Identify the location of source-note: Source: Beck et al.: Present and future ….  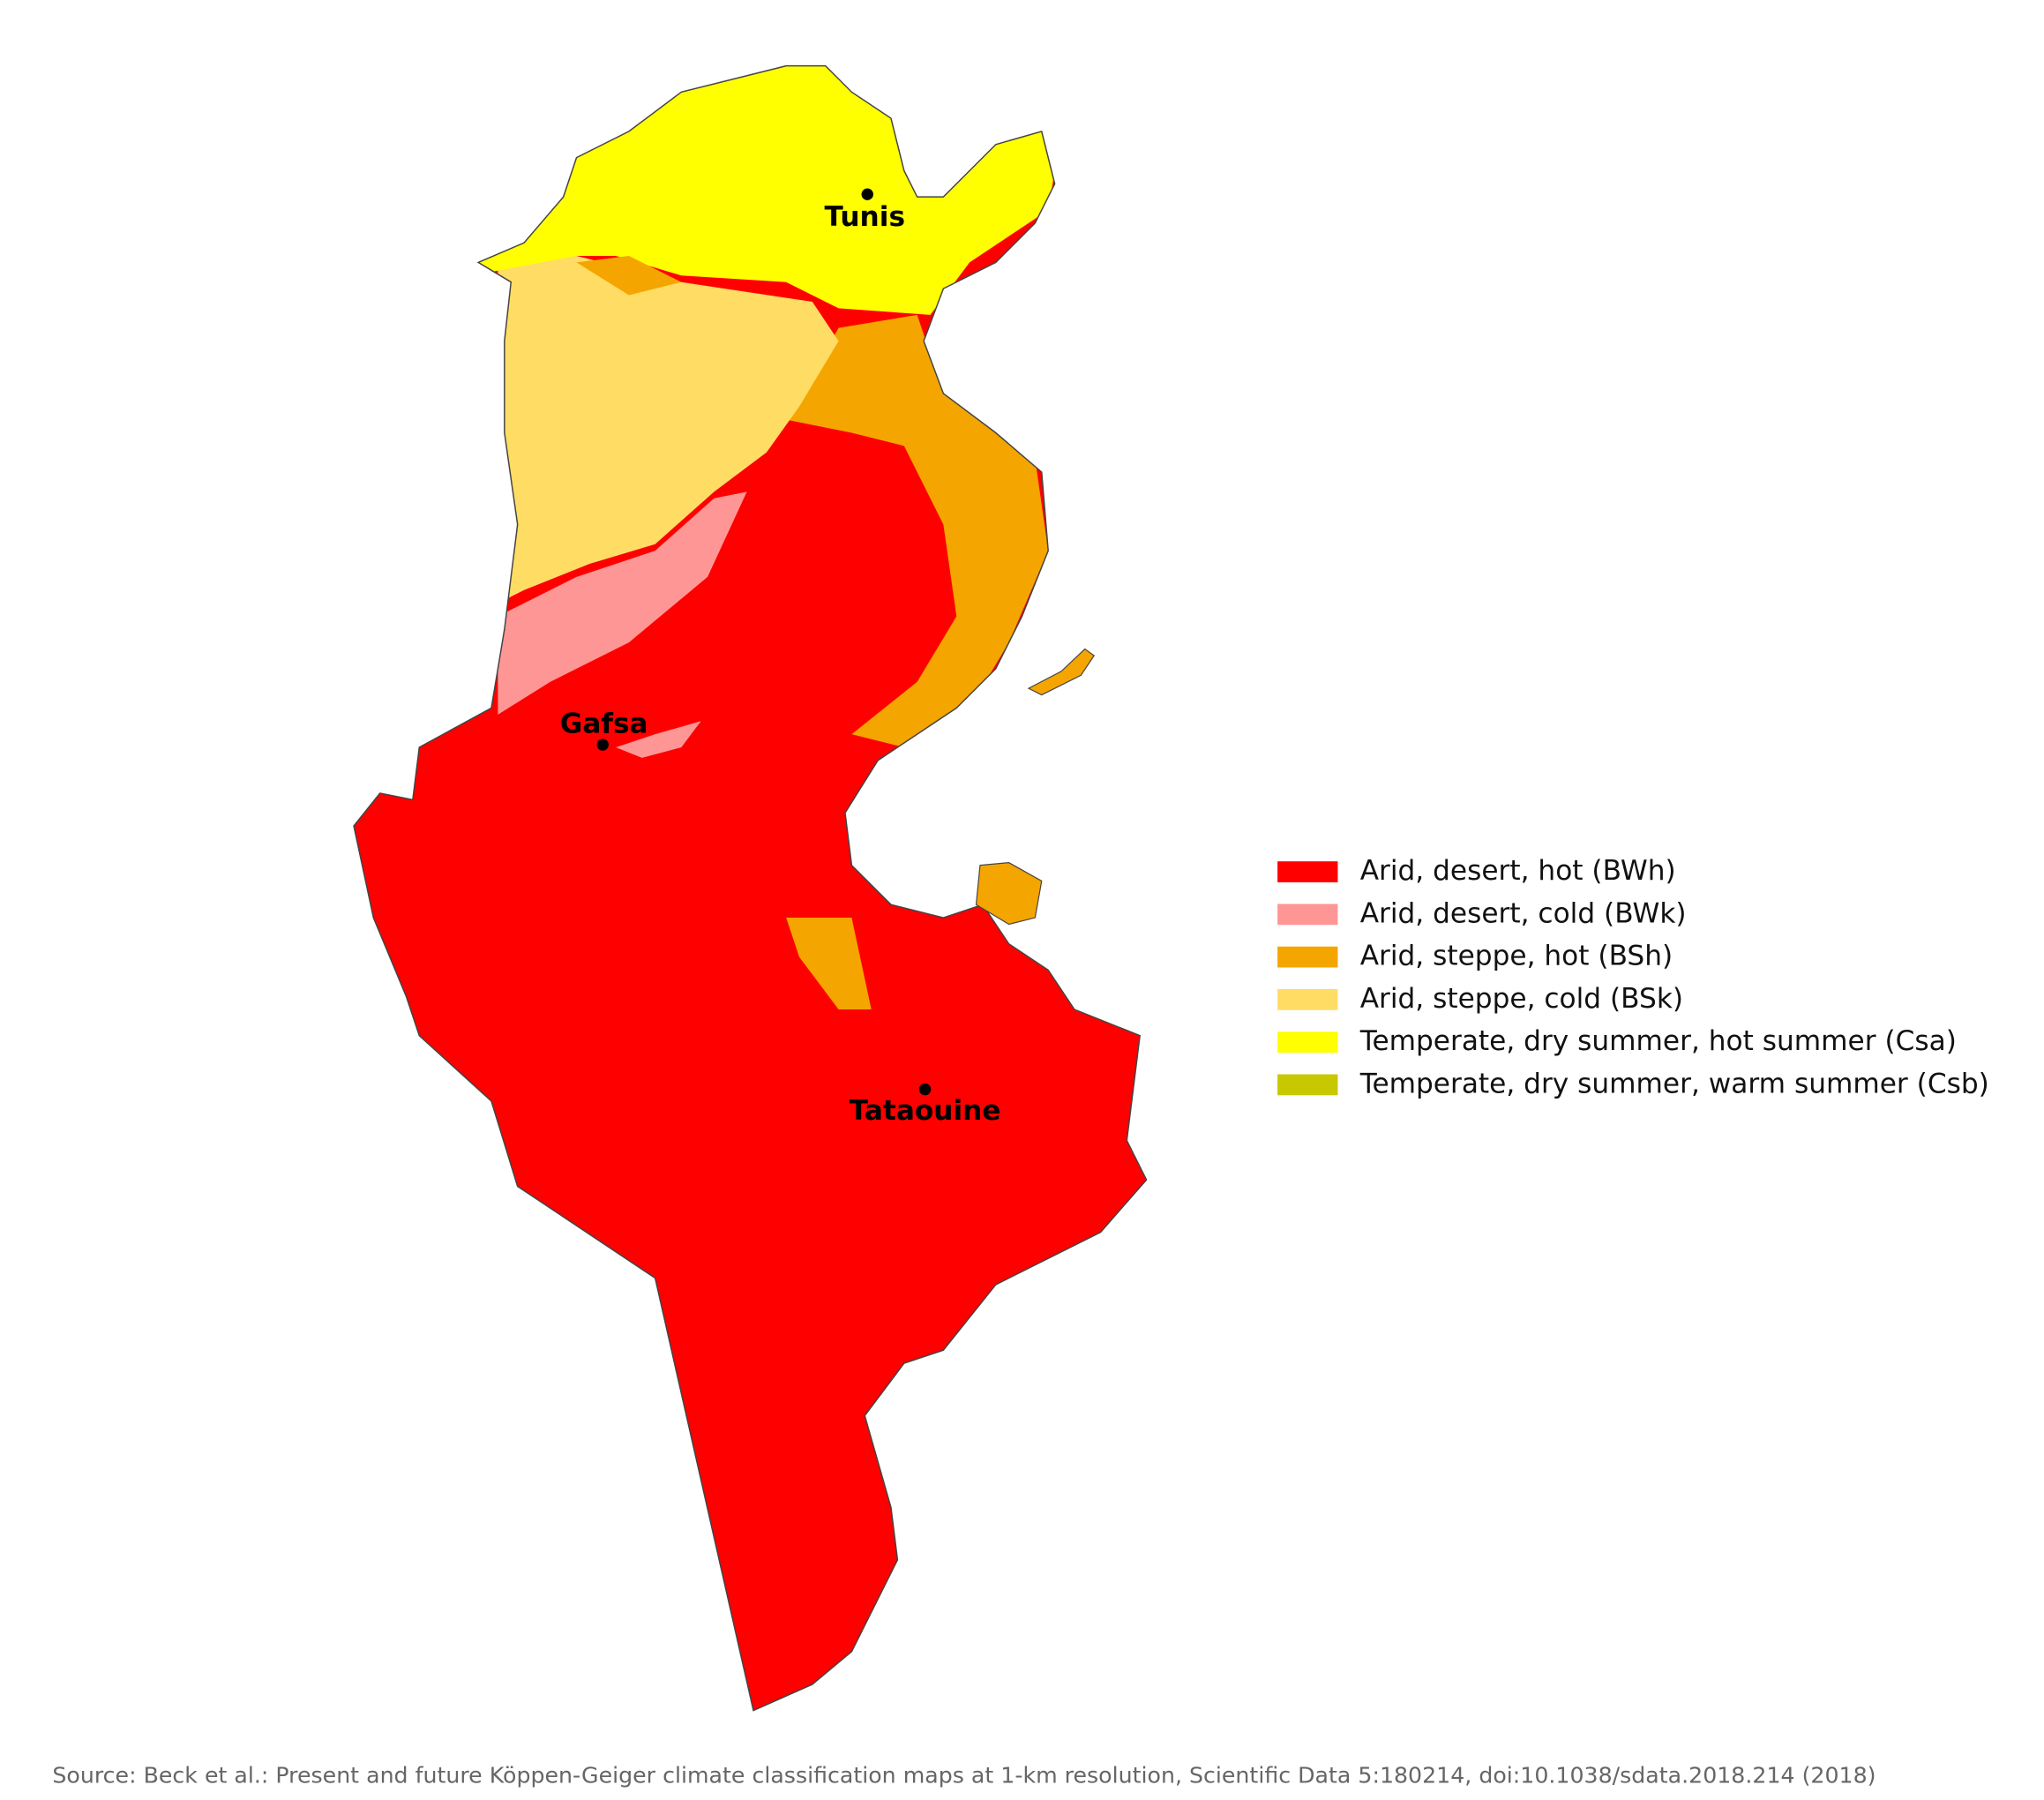
(964, 1775).